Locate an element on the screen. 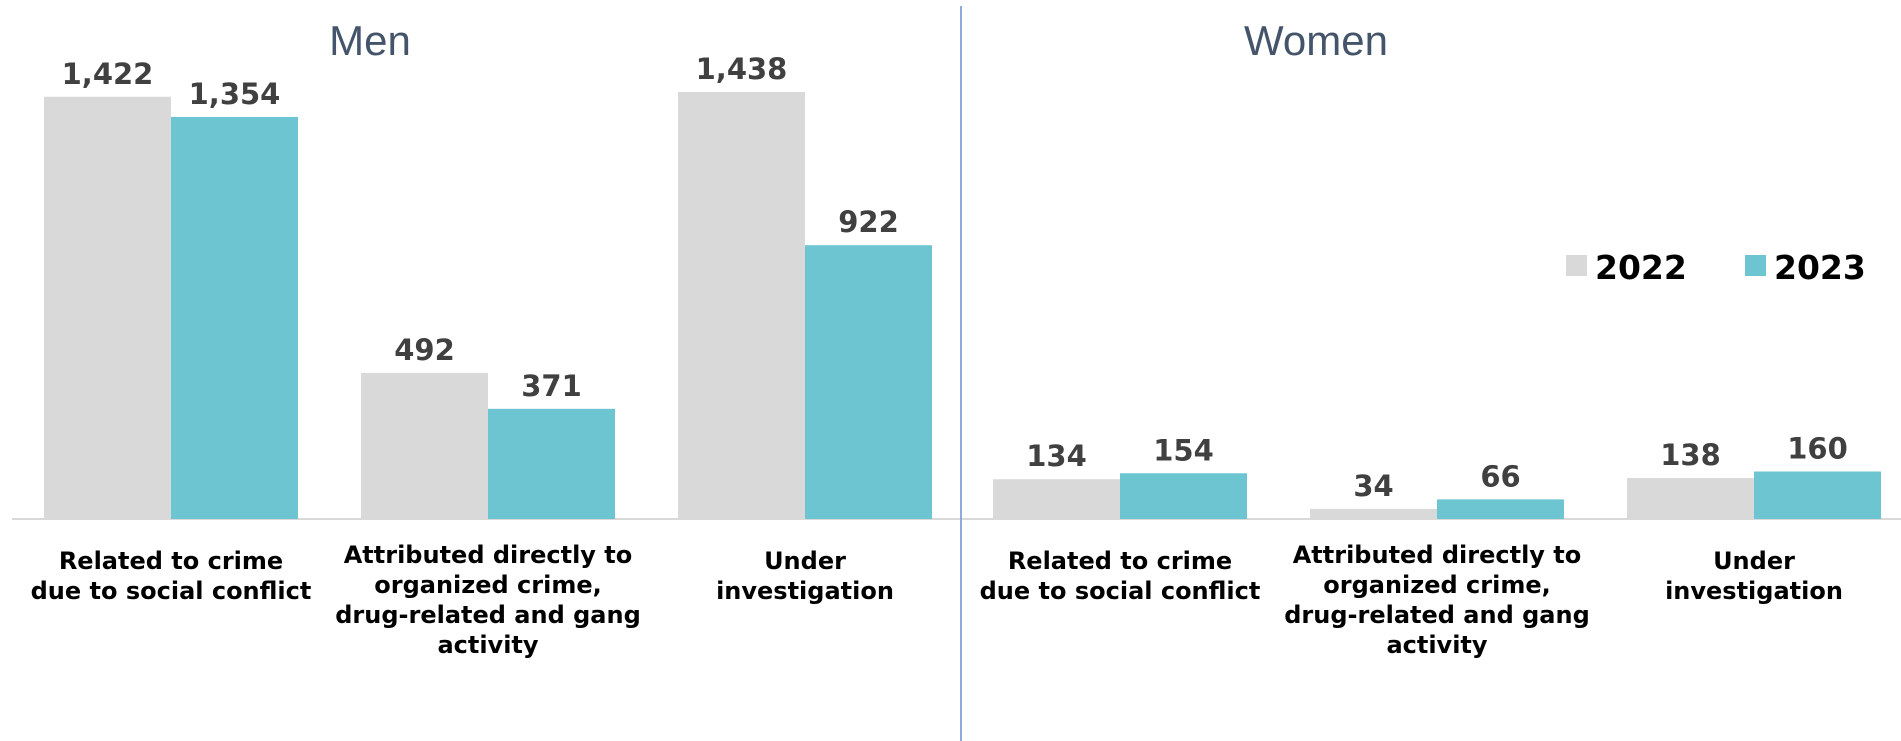 The image size is (1901, 741). data-label-women-cat1-2022: 134 is located at coordinates (1056, 456).